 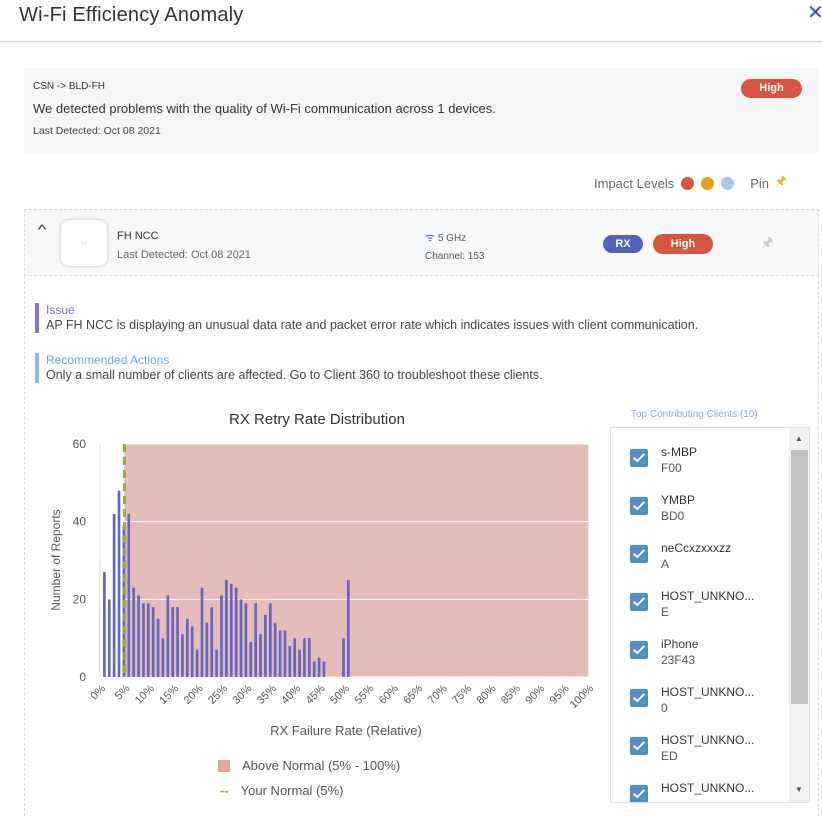 What do you see at coordinates (700, 596) in the screenshot?
I see `client-item: HOST_UNKNO... E` at bounding box center [700, 596].